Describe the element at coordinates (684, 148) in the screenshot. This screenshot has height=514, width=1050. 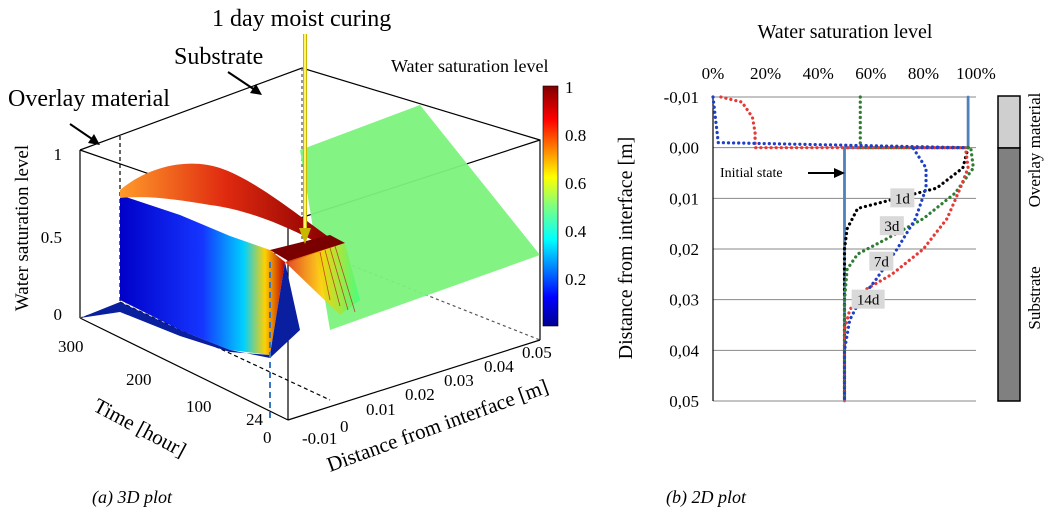
I see `y-tick-label: 0,00` at that location.